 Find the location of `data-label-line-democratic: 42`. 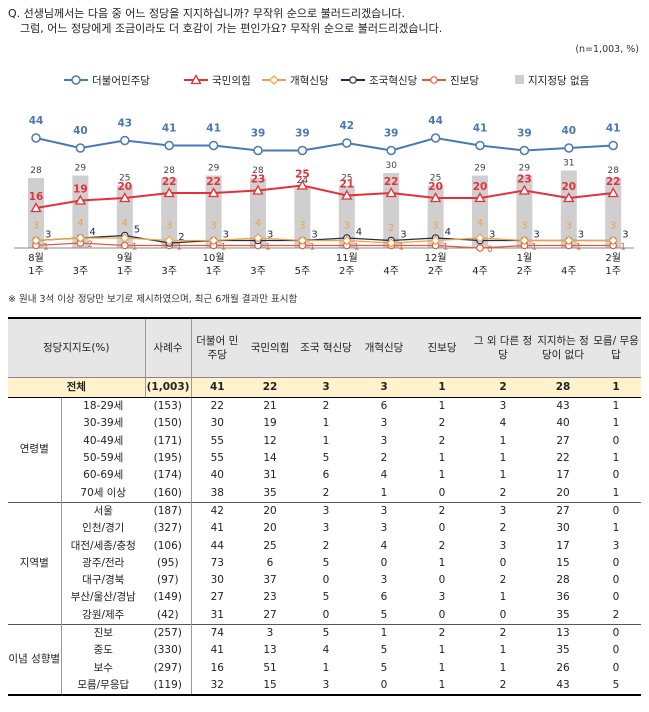

data-label-line-democratic: 42 is located at coordinates (346, 126).